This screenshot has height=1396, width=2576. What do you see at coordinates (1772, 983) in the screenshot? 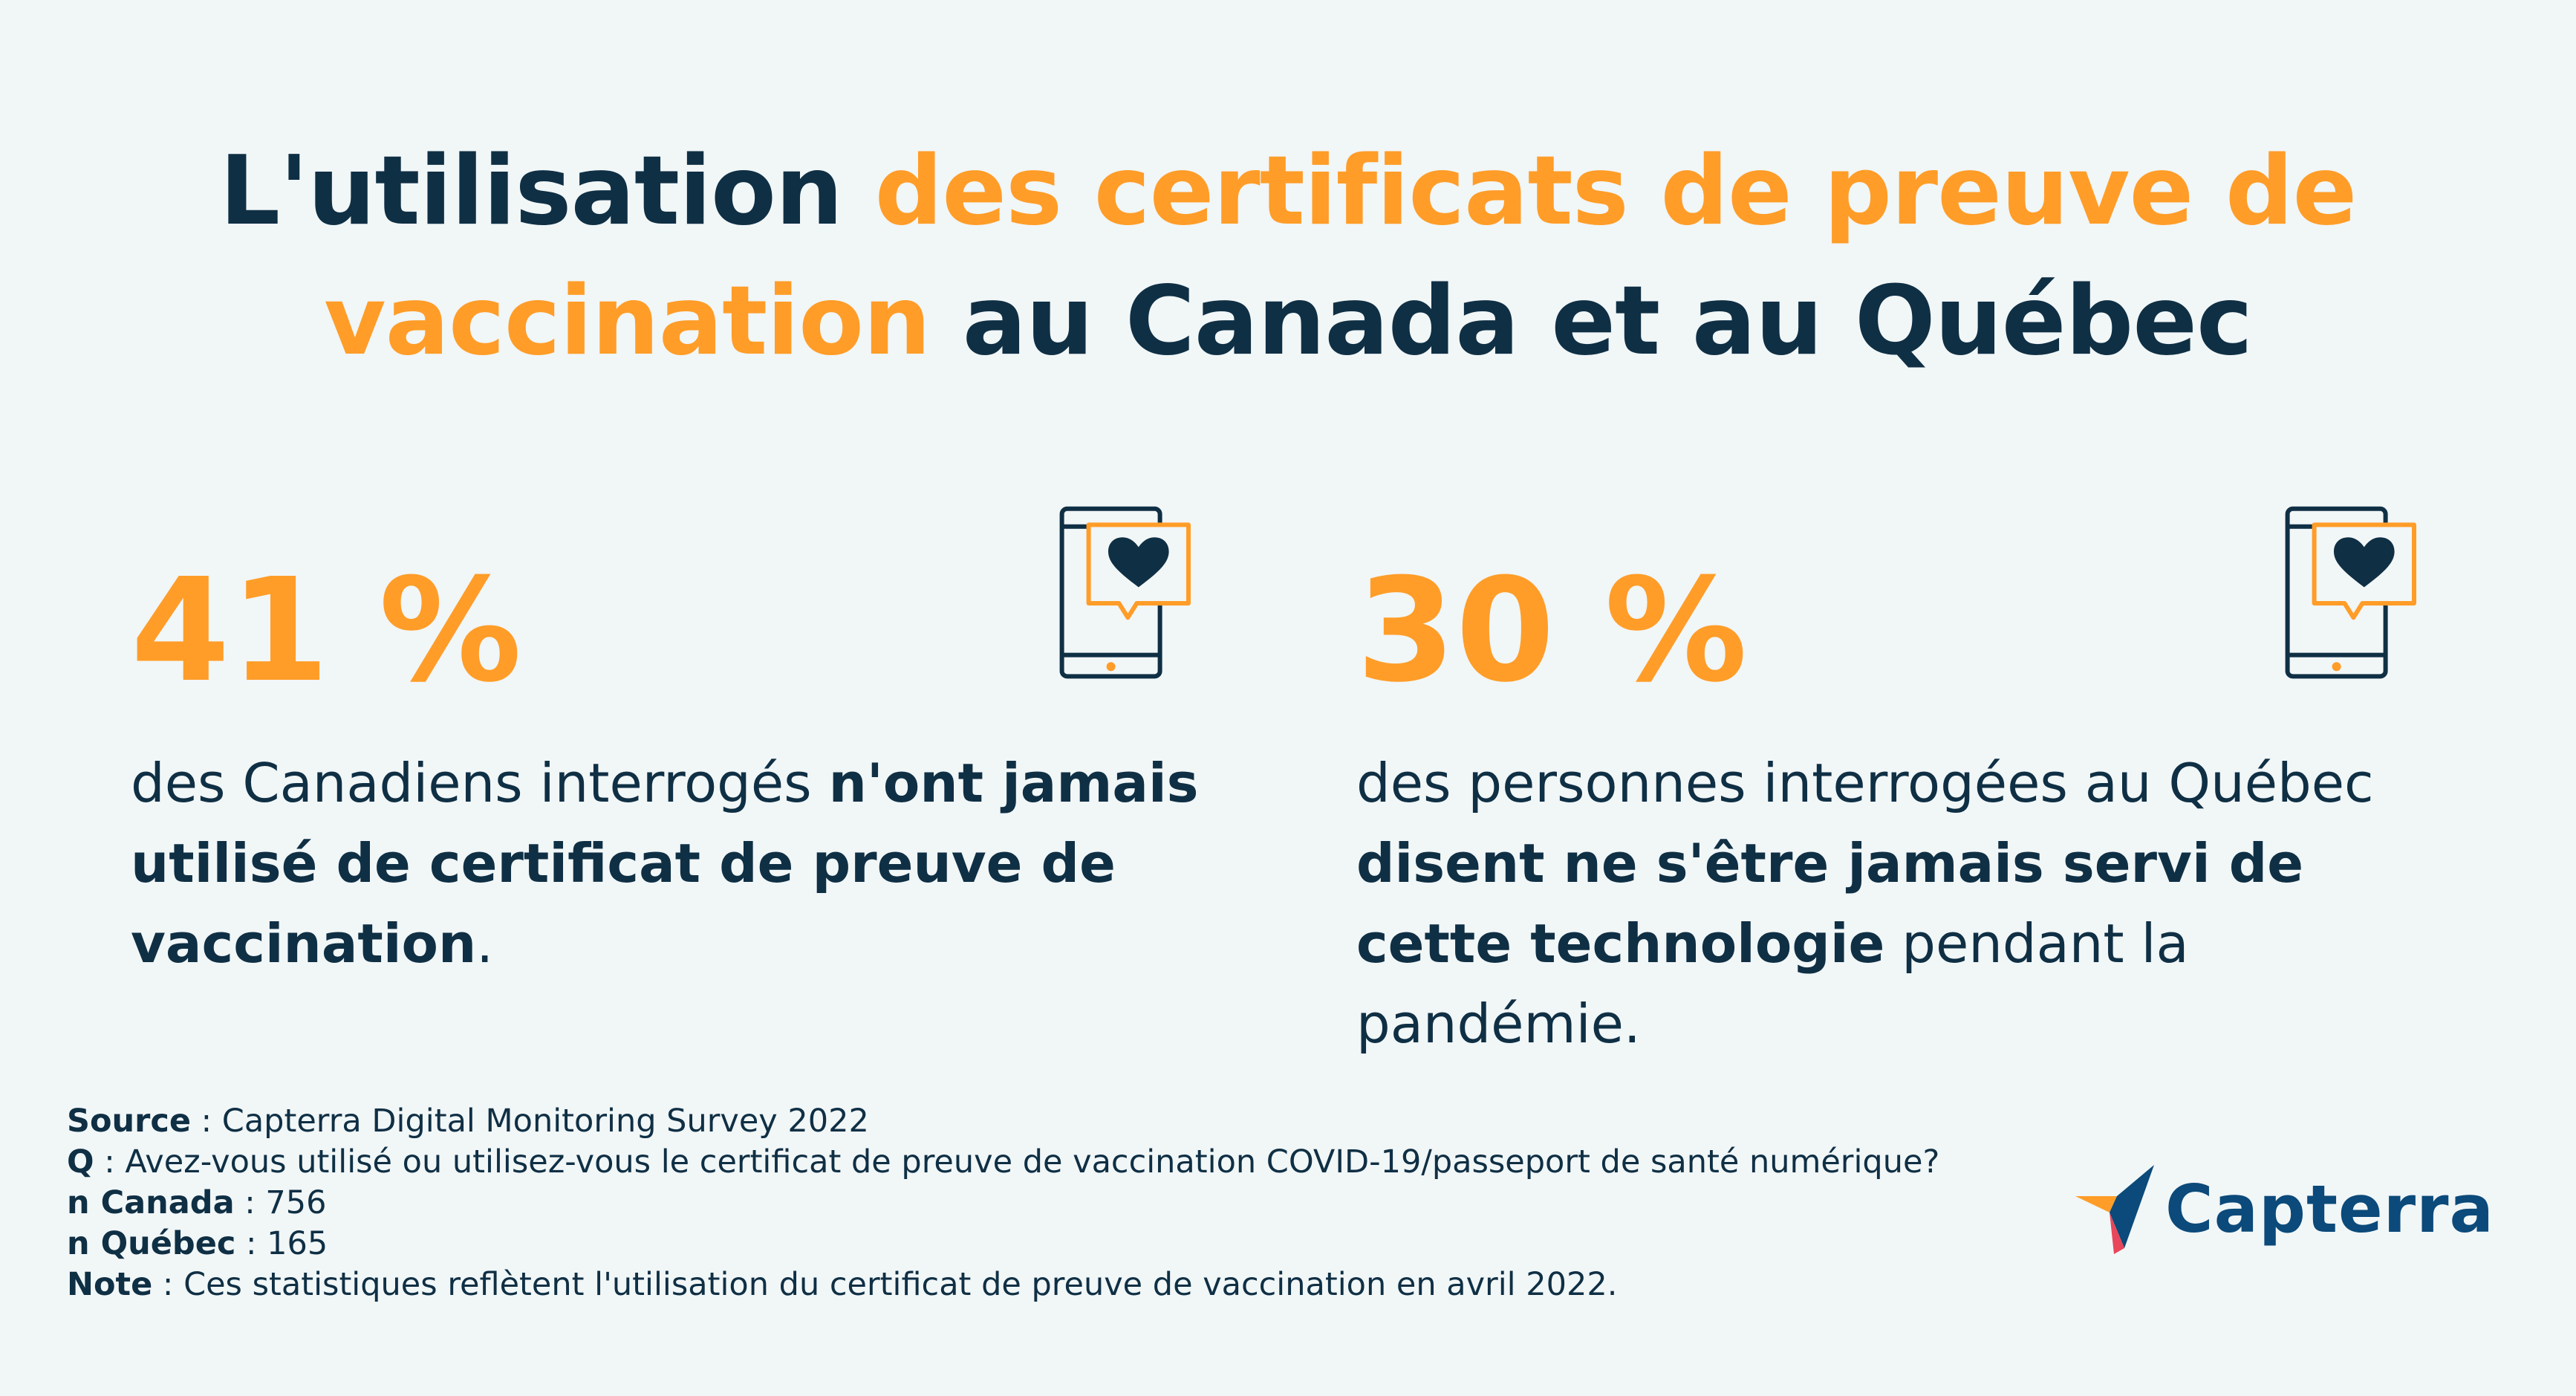
I see `stat-text-post: pendant la pandémie.` at bounding box center [1772, 983].